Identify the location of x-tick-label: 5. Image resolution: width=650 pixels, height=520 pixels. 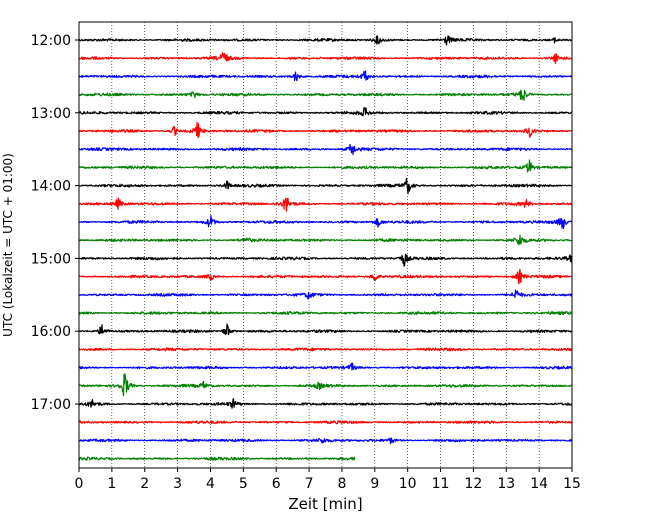
(243, 484).